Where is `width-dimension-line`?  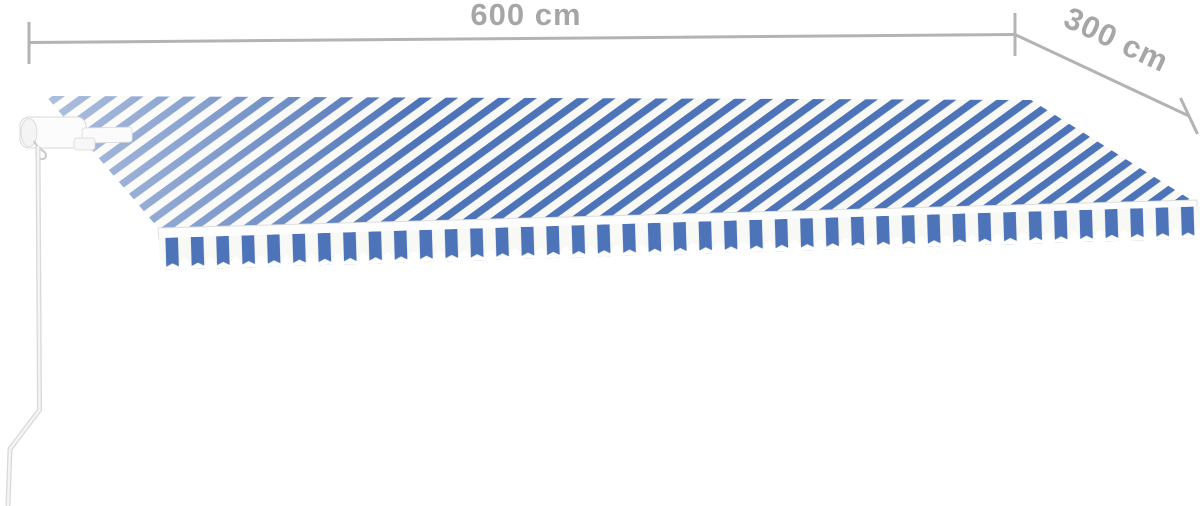 width-dimension-line is located at coordinates (522, 38).